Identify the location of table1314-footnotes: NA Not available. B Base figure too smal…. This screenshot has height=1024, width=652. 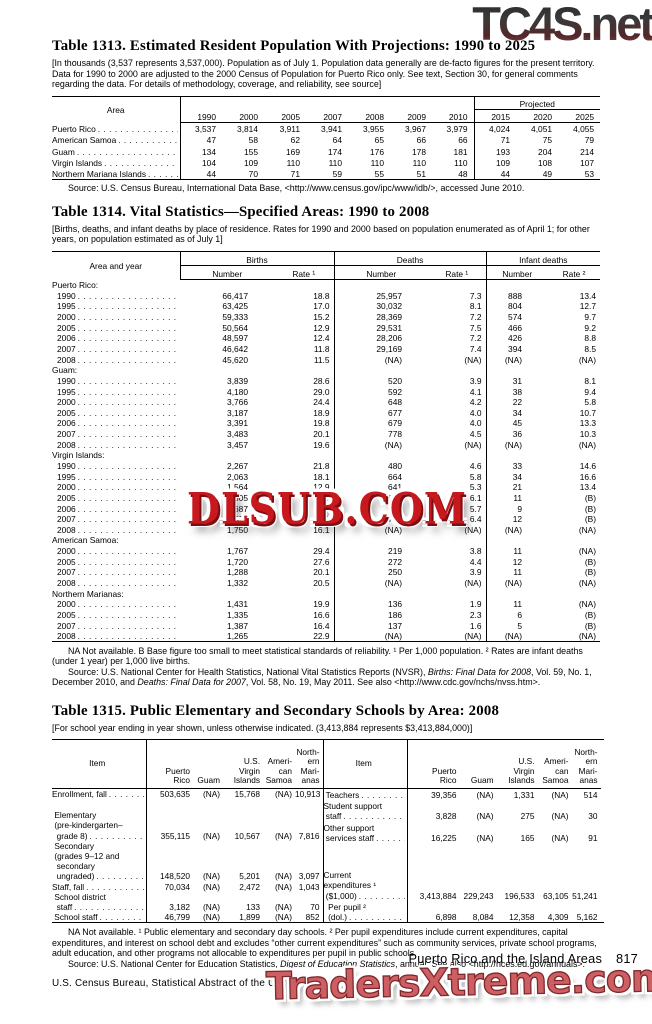
(328, 667).